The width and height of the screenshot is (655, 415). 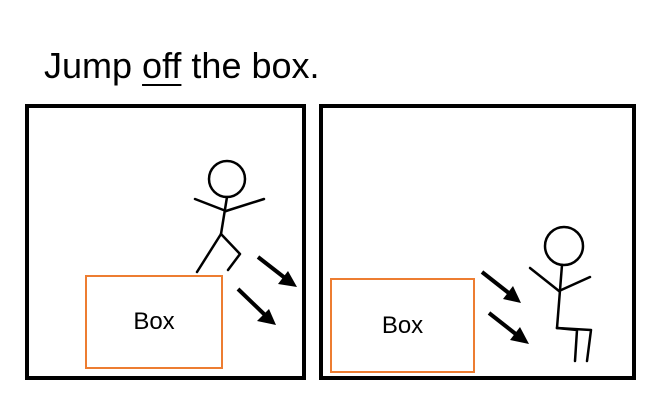 I want to click on stick-figure-landed, so click(x=560, y=294).